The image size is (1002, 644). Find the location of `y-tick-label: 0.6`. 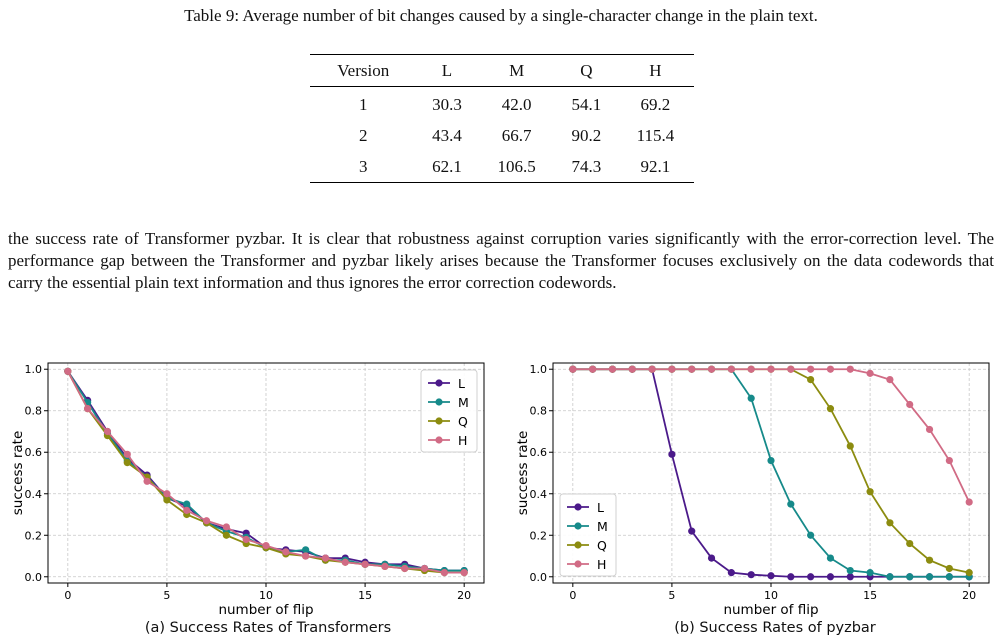

y-tick-label: 0.6 is located at coordinates (539, 452).